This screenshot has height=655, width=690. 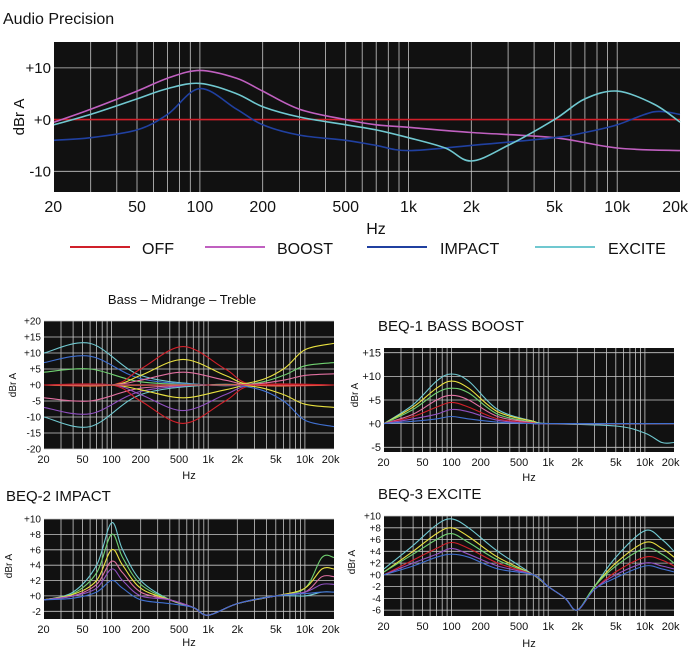 I want to click on series-line-impact, so click(x=367, y=119).